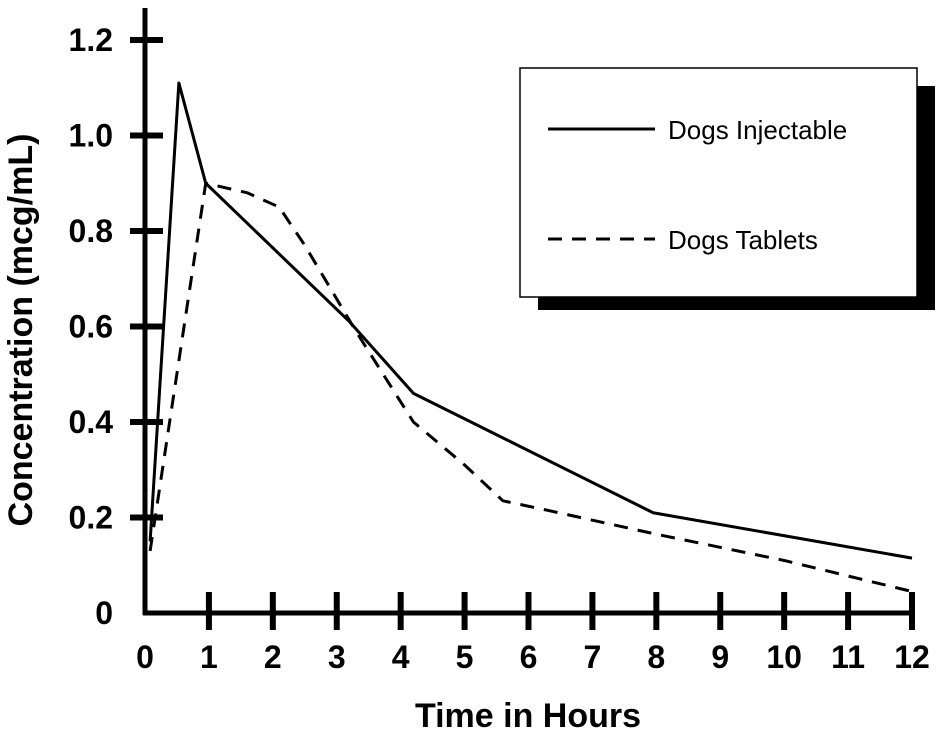 This screenshot has height=732, width=942. What do you see at coordinates (91, 136) in the screenshot?
I see `y-tick-label: 1.0` at bounding box center [91, 136].